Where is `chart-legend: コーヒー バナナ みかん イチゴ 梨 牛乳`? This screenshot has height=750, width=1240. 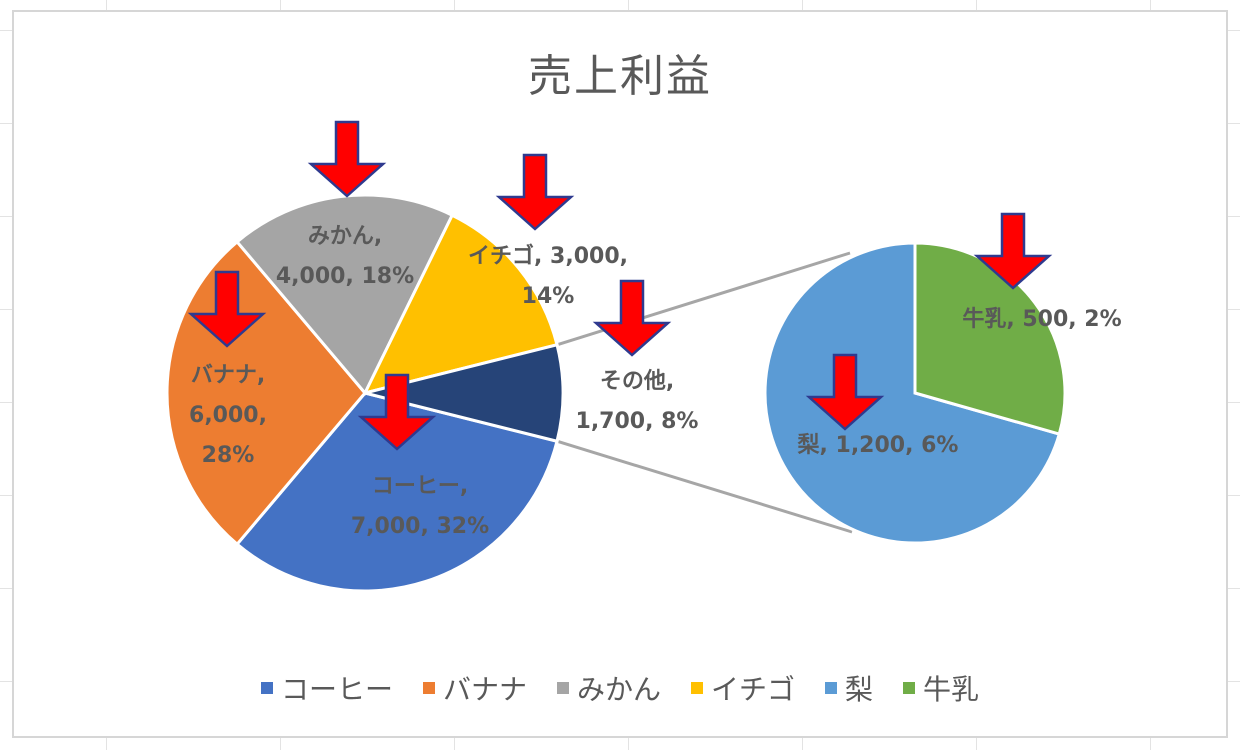
chart-legend: コーヒー バナナ みかん イチゴ 梨 牛乳 is located at coordinates (620, 688).